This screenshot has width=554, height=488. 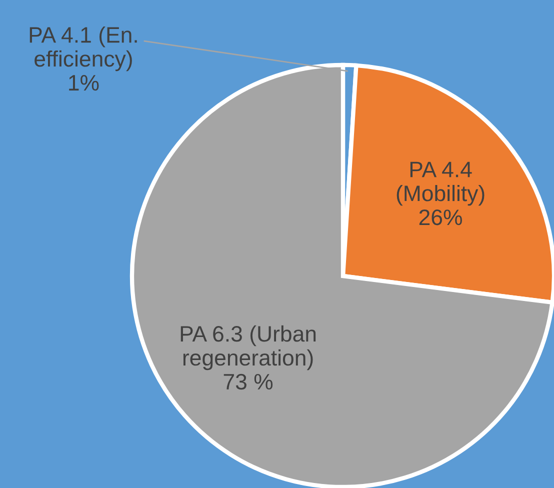 What do you see at coordinates (248, 347) in the screenshot?
I see `slice-label: PA 6.3 (Urban regeneration)` at bounding box center [248, 347].